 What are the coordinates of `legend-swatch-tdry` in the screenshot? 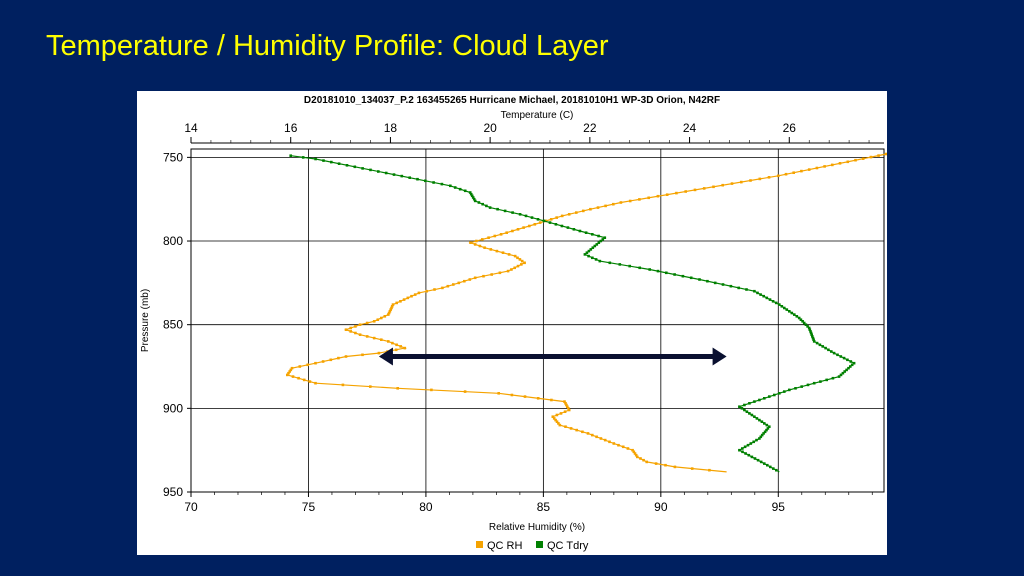 It's located at (539, 544).